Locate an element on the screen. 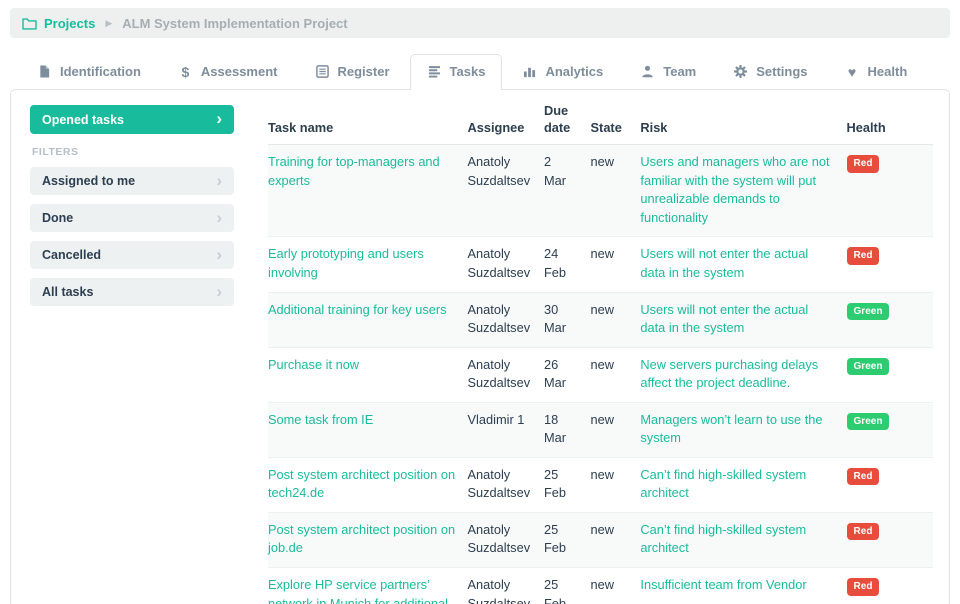  due-date-cell: 24 Feb is located at coordinates (567, 264).